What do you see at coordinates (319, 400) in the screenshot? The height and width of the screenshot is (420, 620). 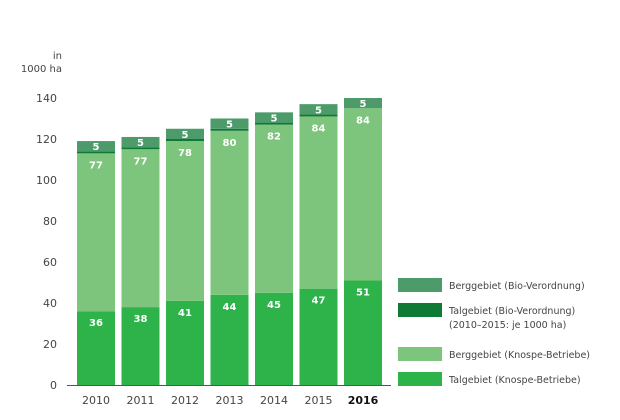 I see `x-tick-label: 2015` at bounding box center [319, 400].